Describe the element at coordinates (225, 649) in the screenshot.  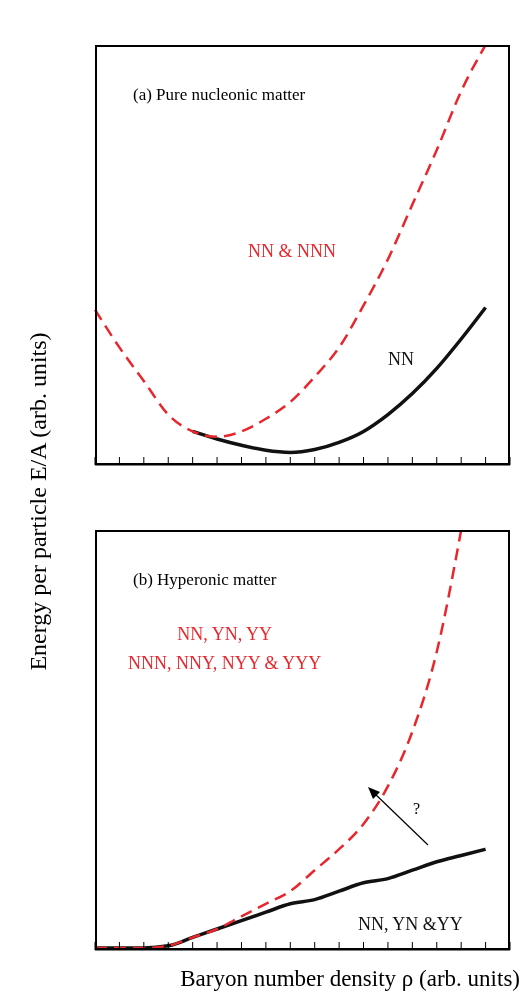
I see `text: NN, YN, YY NNN, NNY, NYY & YYY` at that location.